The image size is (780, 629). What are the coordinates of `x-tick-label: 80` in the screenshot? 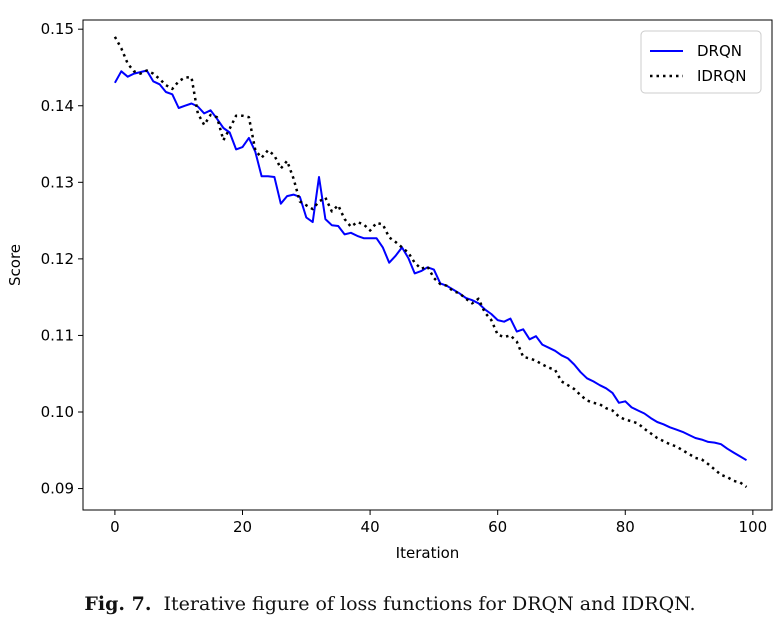 It's located at (625, 527).